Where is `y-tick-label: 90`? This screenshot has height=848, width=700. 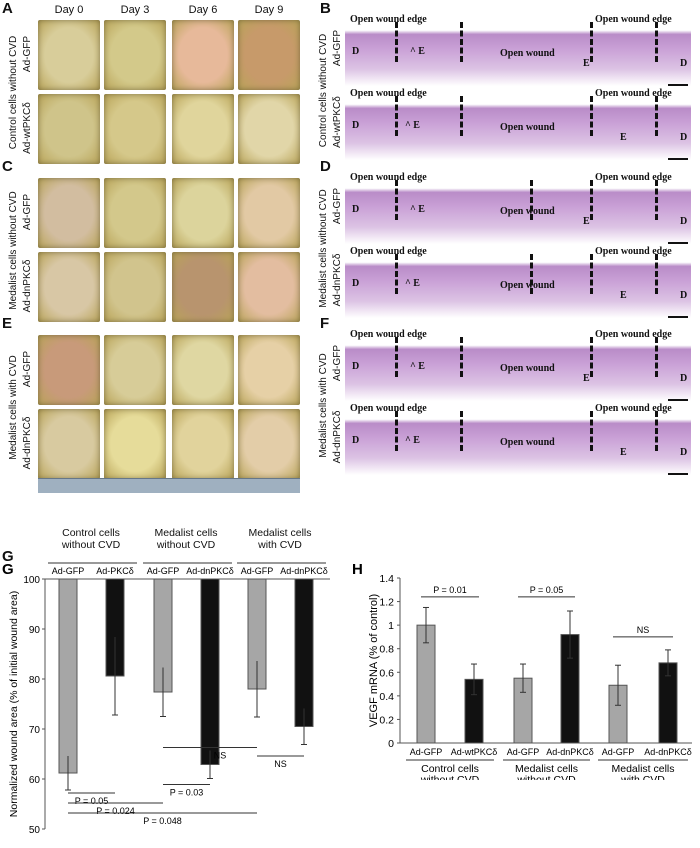
y-tick-label: 90 is located at coordinates (35, 630).